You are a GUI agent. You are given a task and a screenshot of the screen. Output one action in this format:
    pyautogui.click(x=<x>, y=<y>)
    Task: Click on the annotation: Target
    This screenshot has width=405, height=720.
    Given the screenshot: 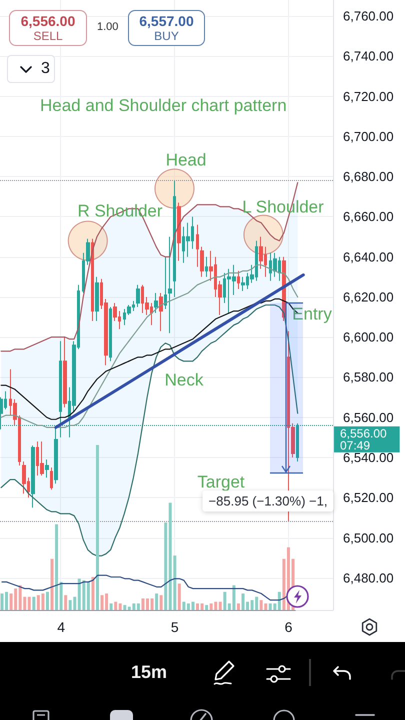 What is the action you would take?
    pyautogui.click(x=221, y=482)
    